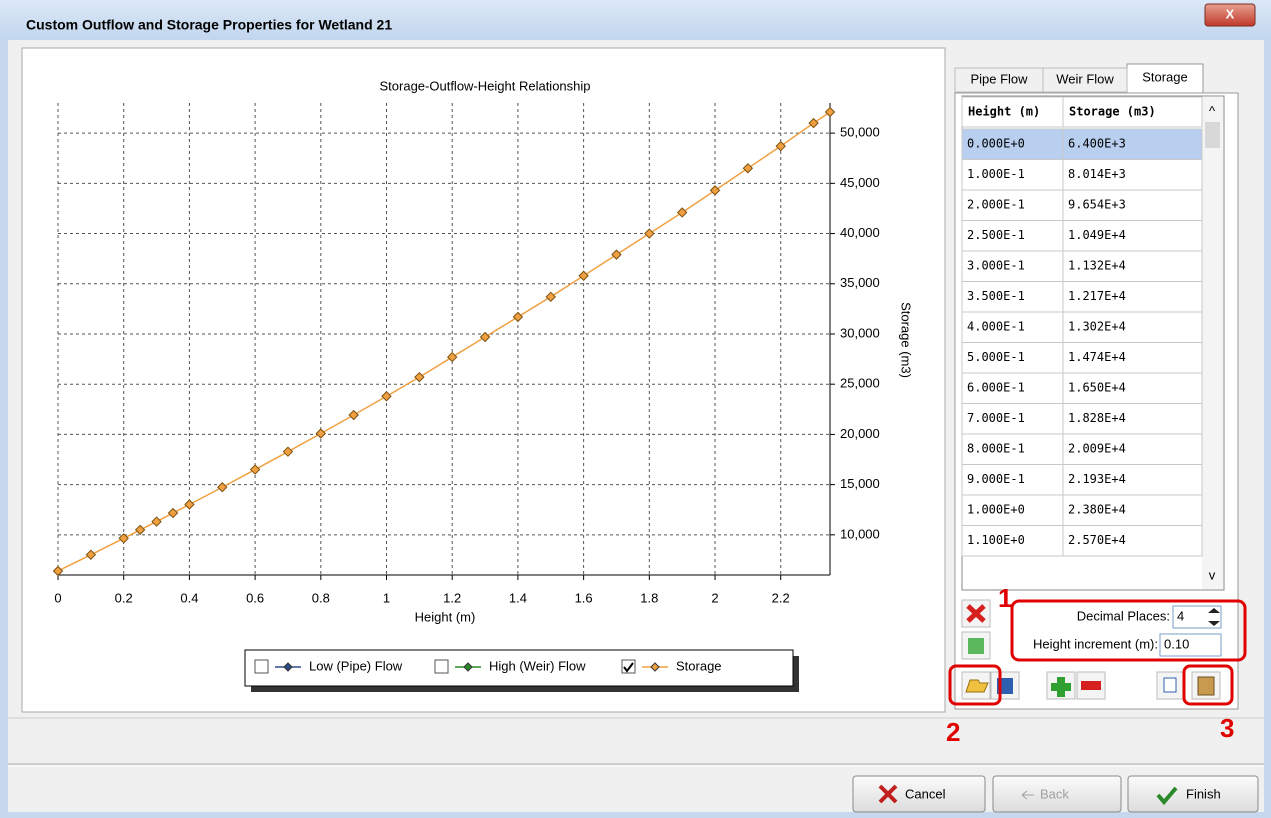 This screenshot has width=1271, height=818. Describe the element at coordinates (1097, 174) in the screenshot. I see `cell-text: 8.014E+3` at that location.